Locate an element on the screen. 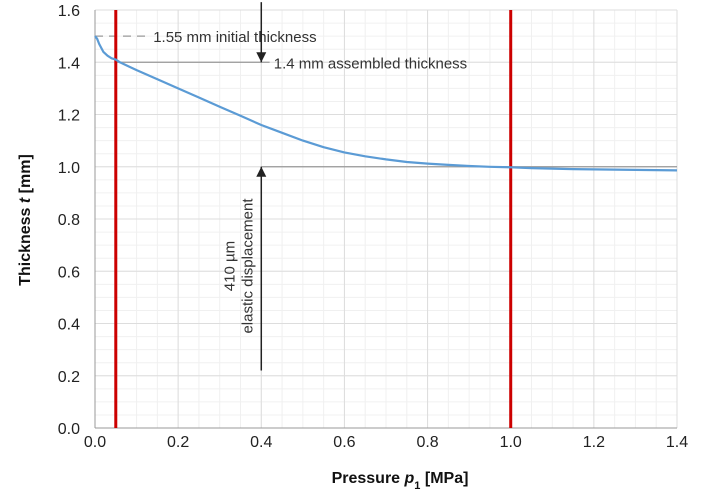  displacement-value-label: 410 µm is located at coordinates (229, 266).